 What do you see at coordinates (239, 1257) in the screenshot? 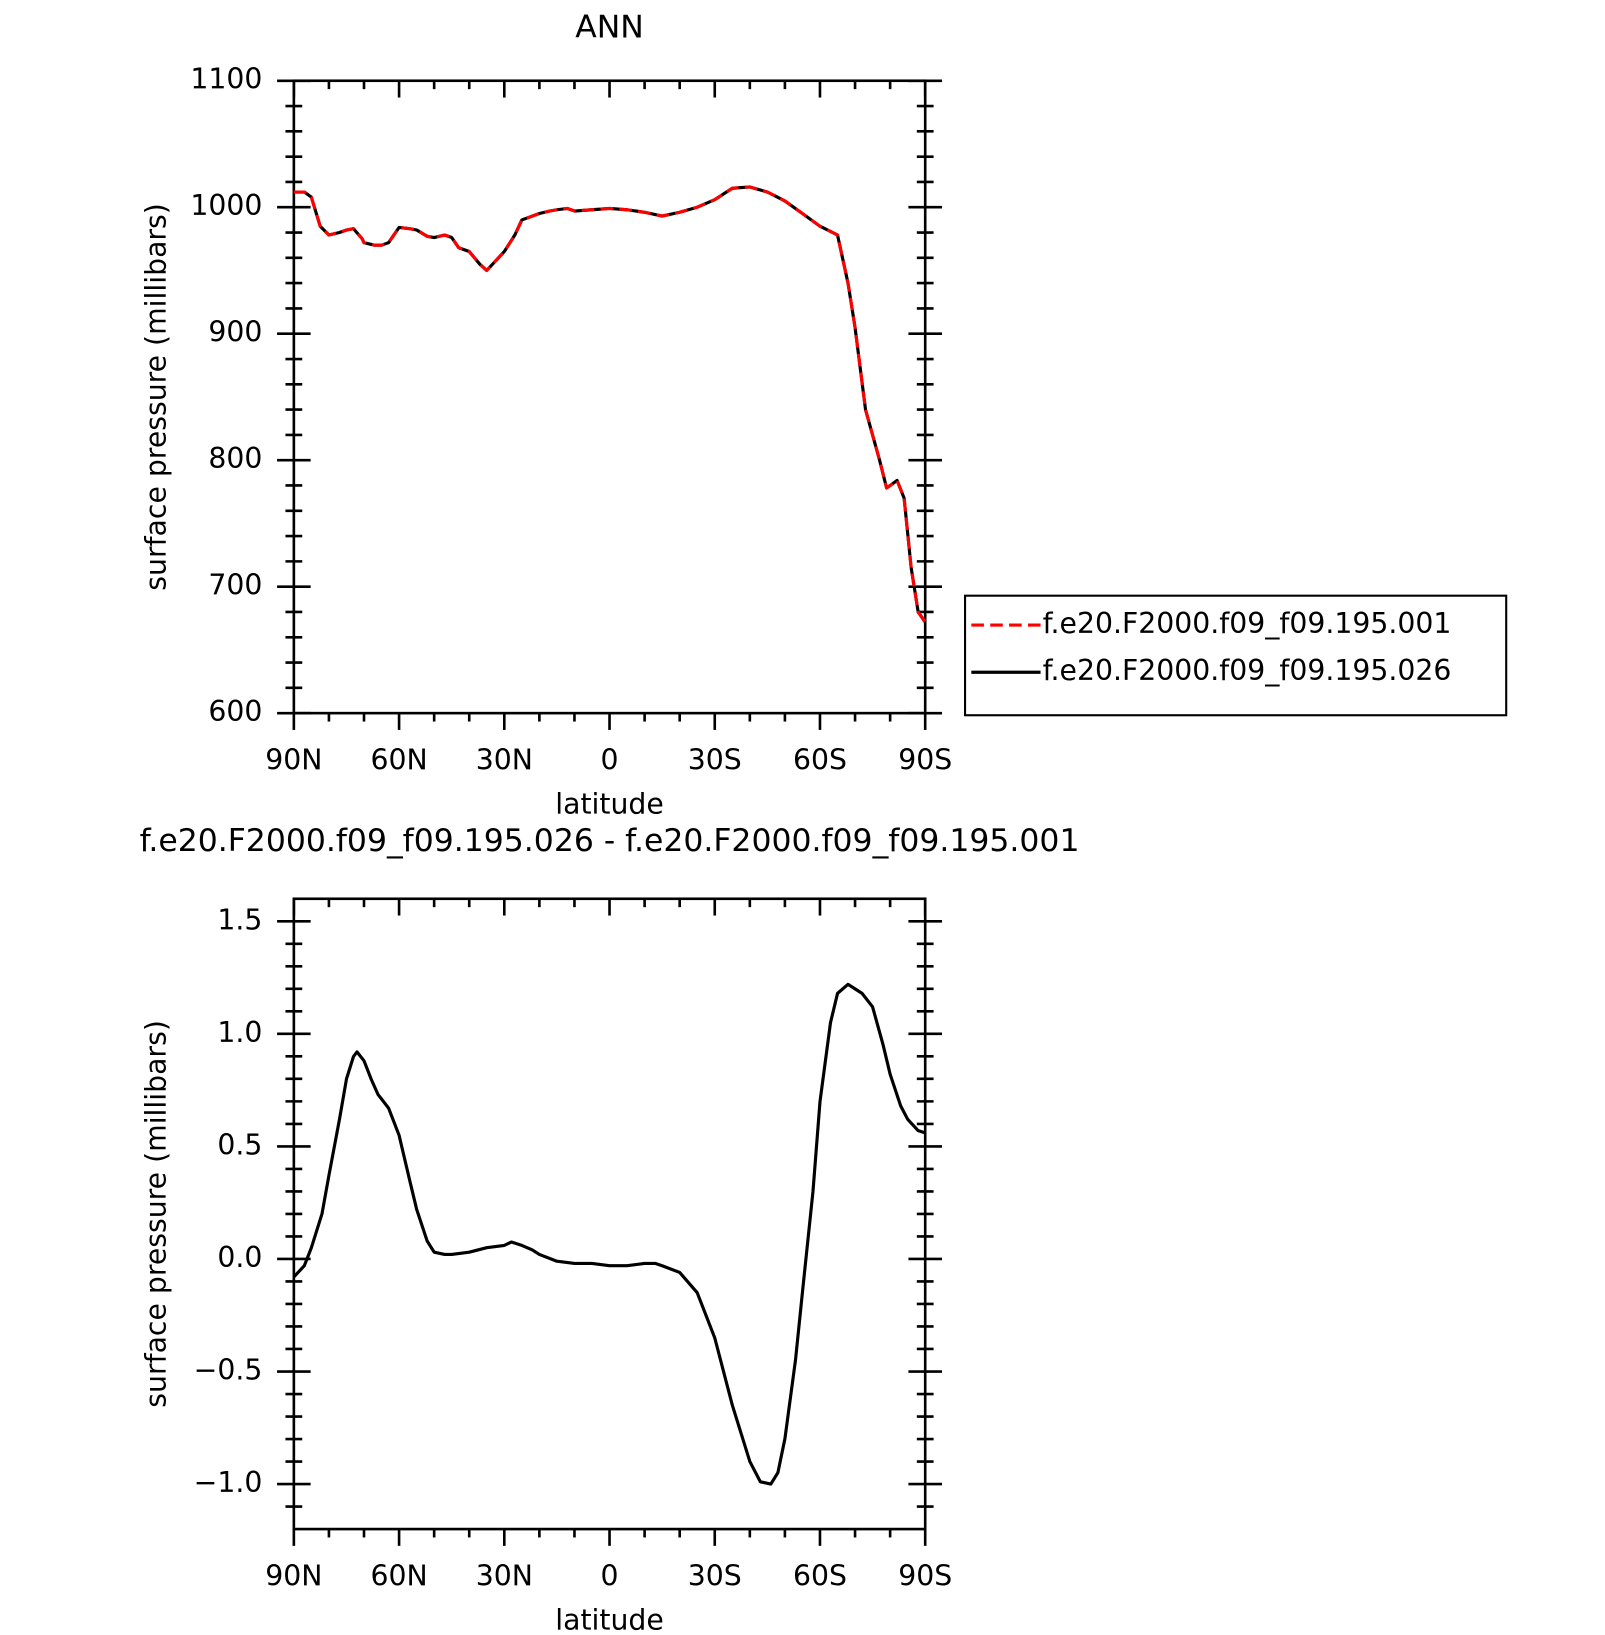
I see `y-tick-label: 0.0` at bounding box center [239, 1257].